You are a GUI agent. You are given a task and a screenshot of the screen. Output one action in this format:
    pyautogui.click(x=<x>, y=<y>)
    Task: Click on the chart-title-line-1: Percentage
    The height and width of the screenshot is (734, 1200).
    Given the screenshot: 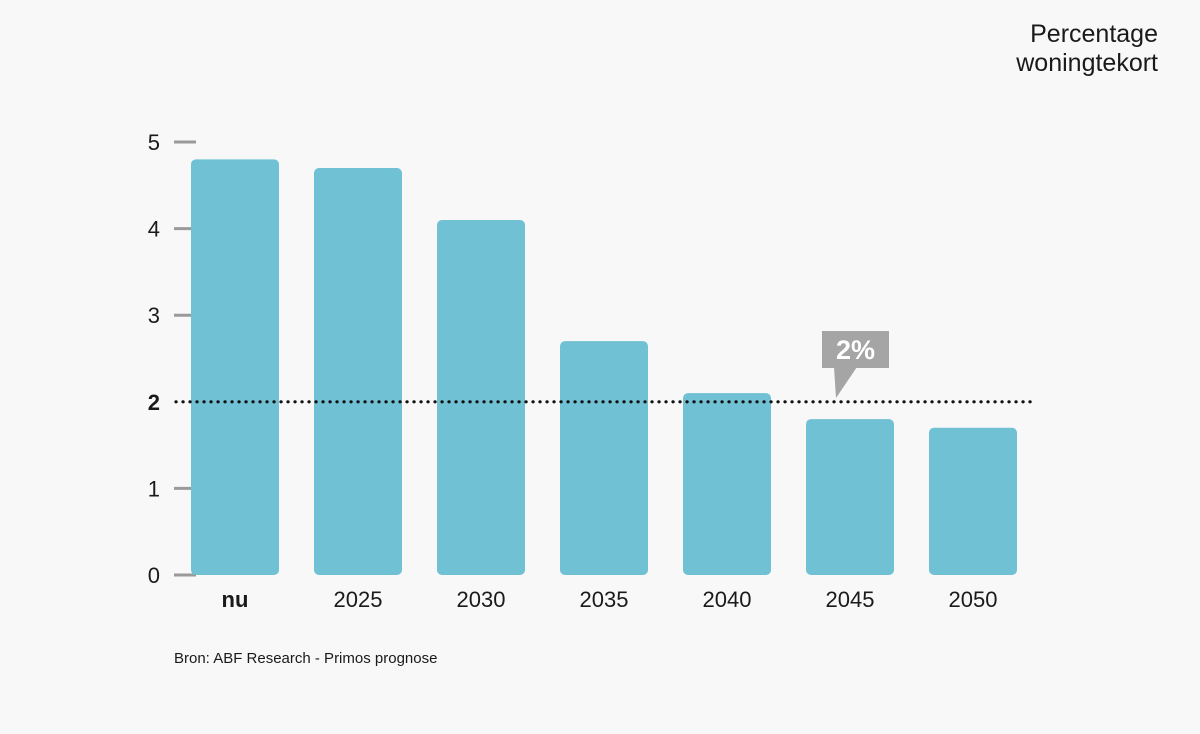 What is the action you would take?
    pyautogui.click(x=1094, y=34)
    